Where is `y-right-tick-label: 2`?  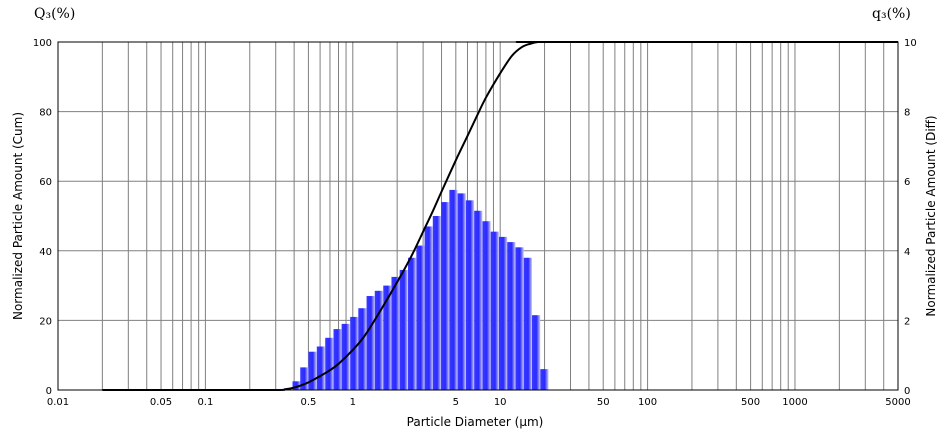
y-right-tick-label: 2 is located at coordinates (907, 321).